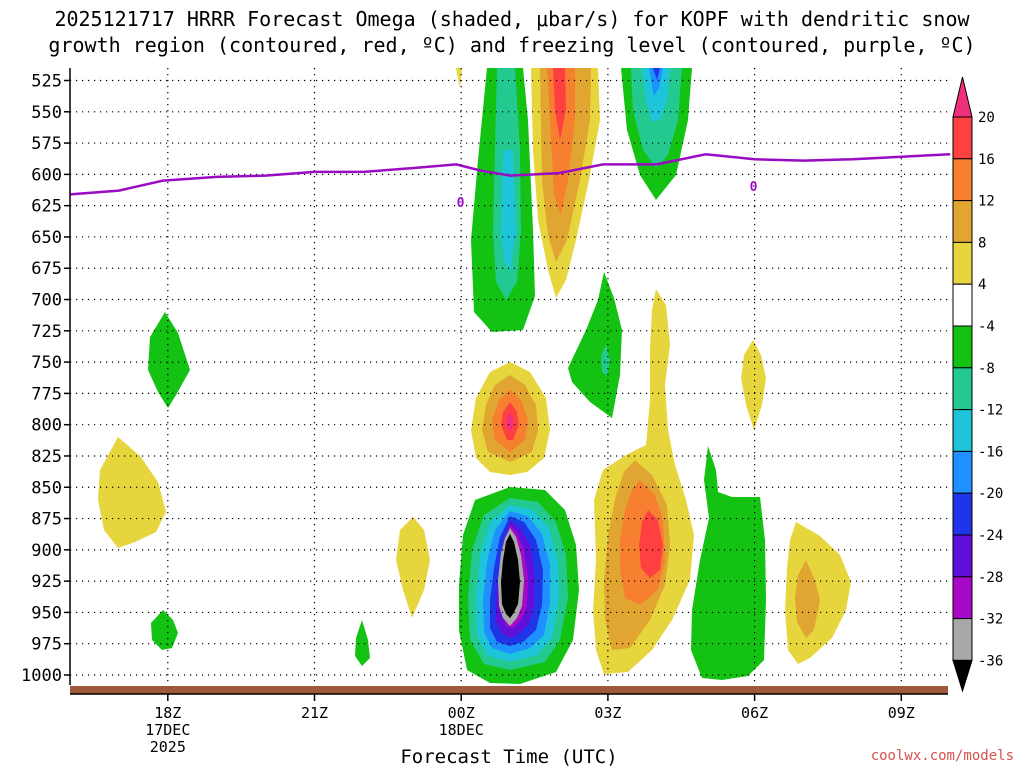  I want to click on colorbar-bottom-arrow, so click(962, 676).